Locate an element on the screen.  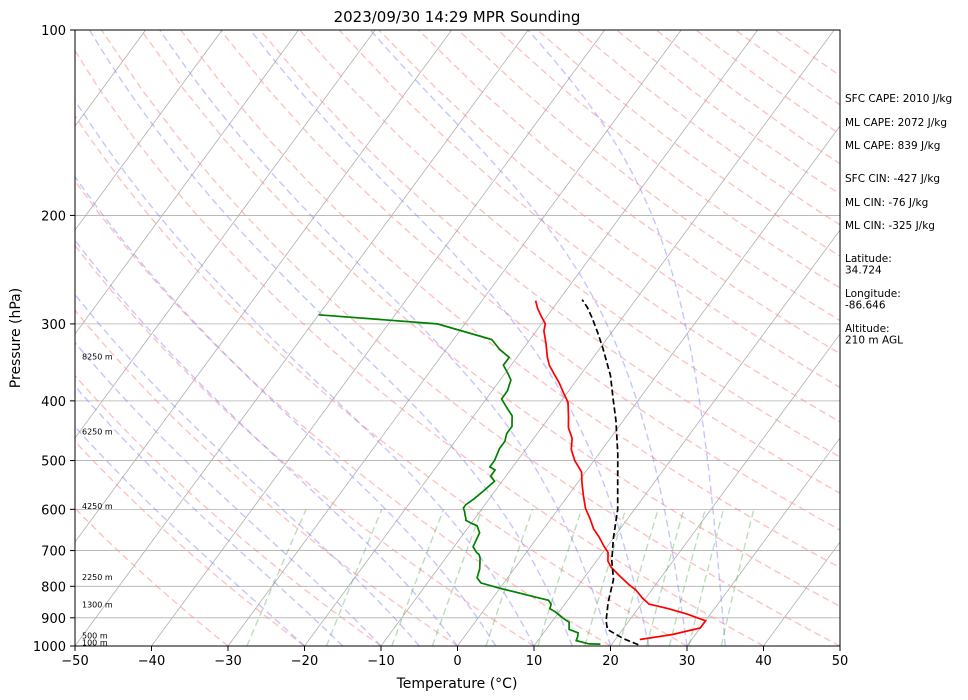
temperature-profile is located at coordinates (620, 470).